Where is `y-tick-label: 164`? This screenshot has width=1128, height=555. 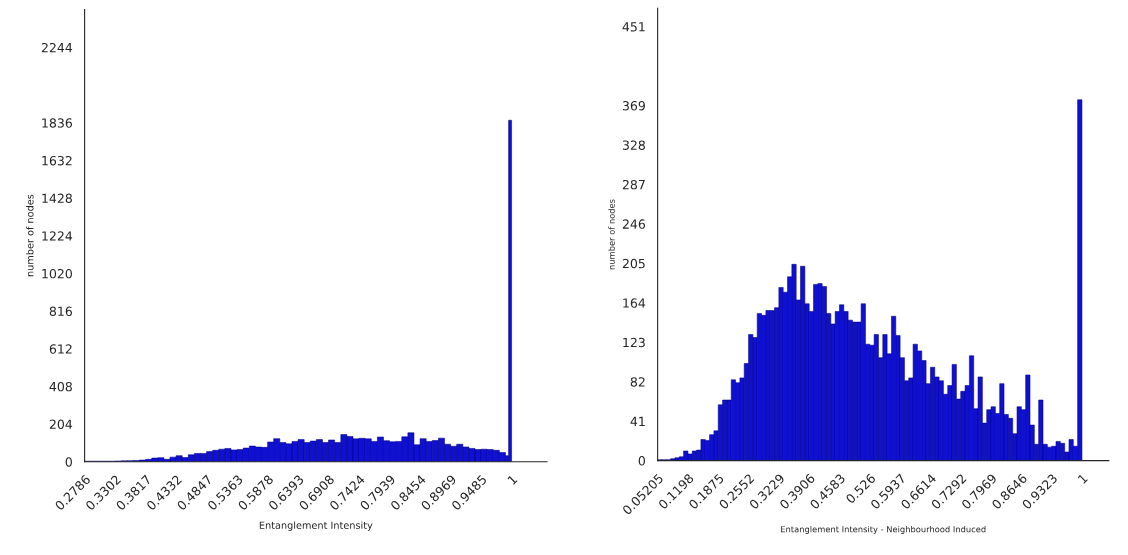
y-tick-label: 164 is located at coordinates (634, 303).